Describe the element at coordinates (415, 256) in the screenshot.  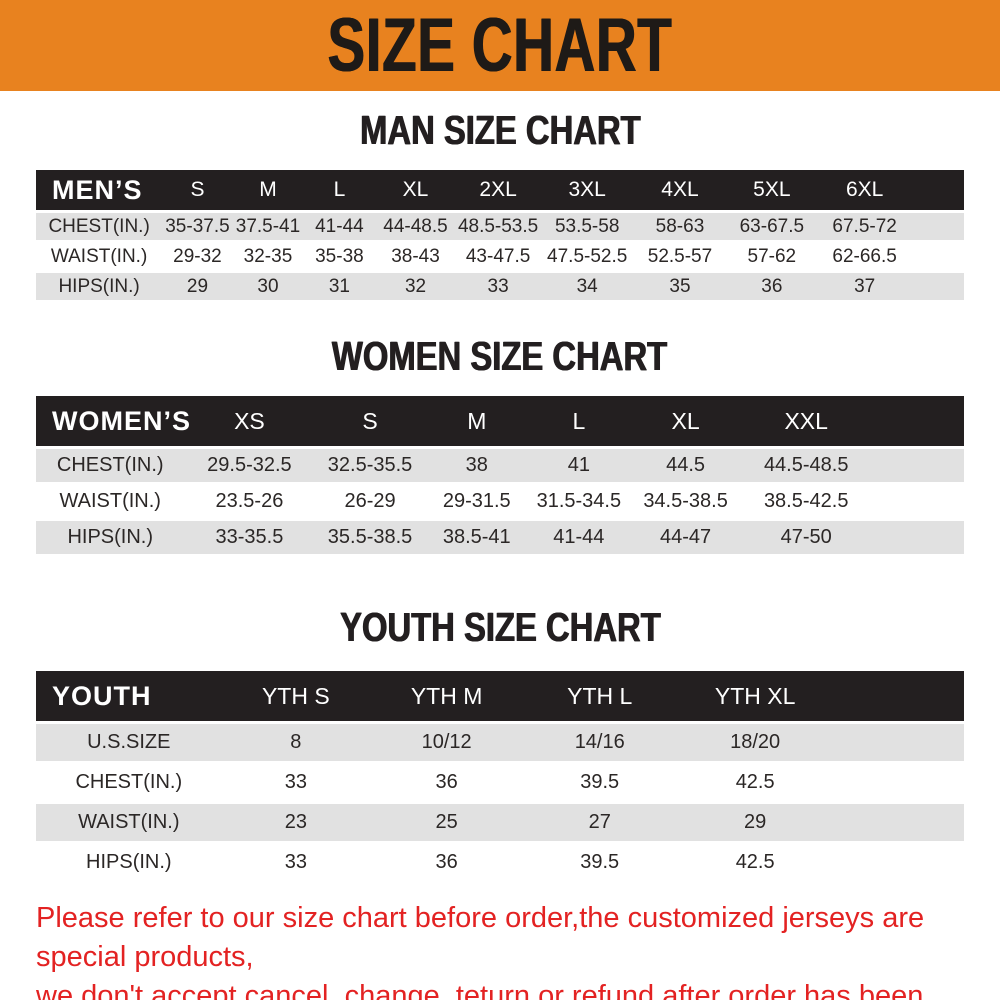
I see `measurement-cell: 38-43` at that location.